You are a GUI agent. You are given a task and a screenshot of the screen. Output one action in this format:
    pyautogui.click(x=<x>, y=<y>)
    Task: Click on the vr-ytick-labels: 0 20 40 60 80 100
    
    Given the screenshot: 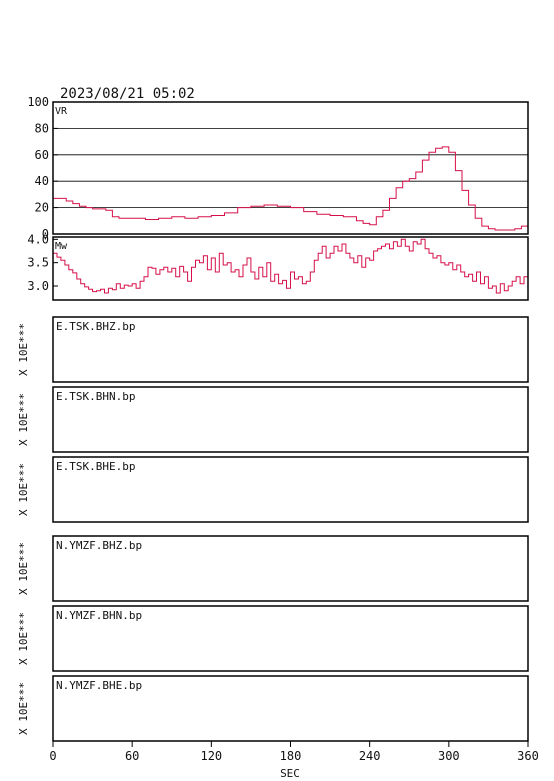 What is the action you would take?
    pyautogui.click(x=42, y=168)
    